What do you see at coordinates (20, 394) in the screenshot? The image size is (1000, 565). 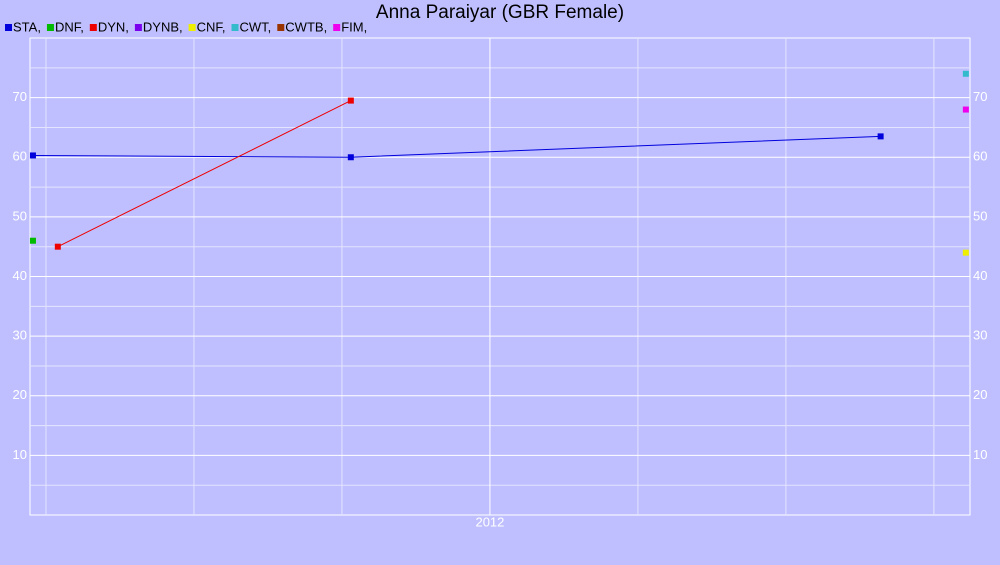 I see `y-tick-label: 20` at bounding box center [20, 394].